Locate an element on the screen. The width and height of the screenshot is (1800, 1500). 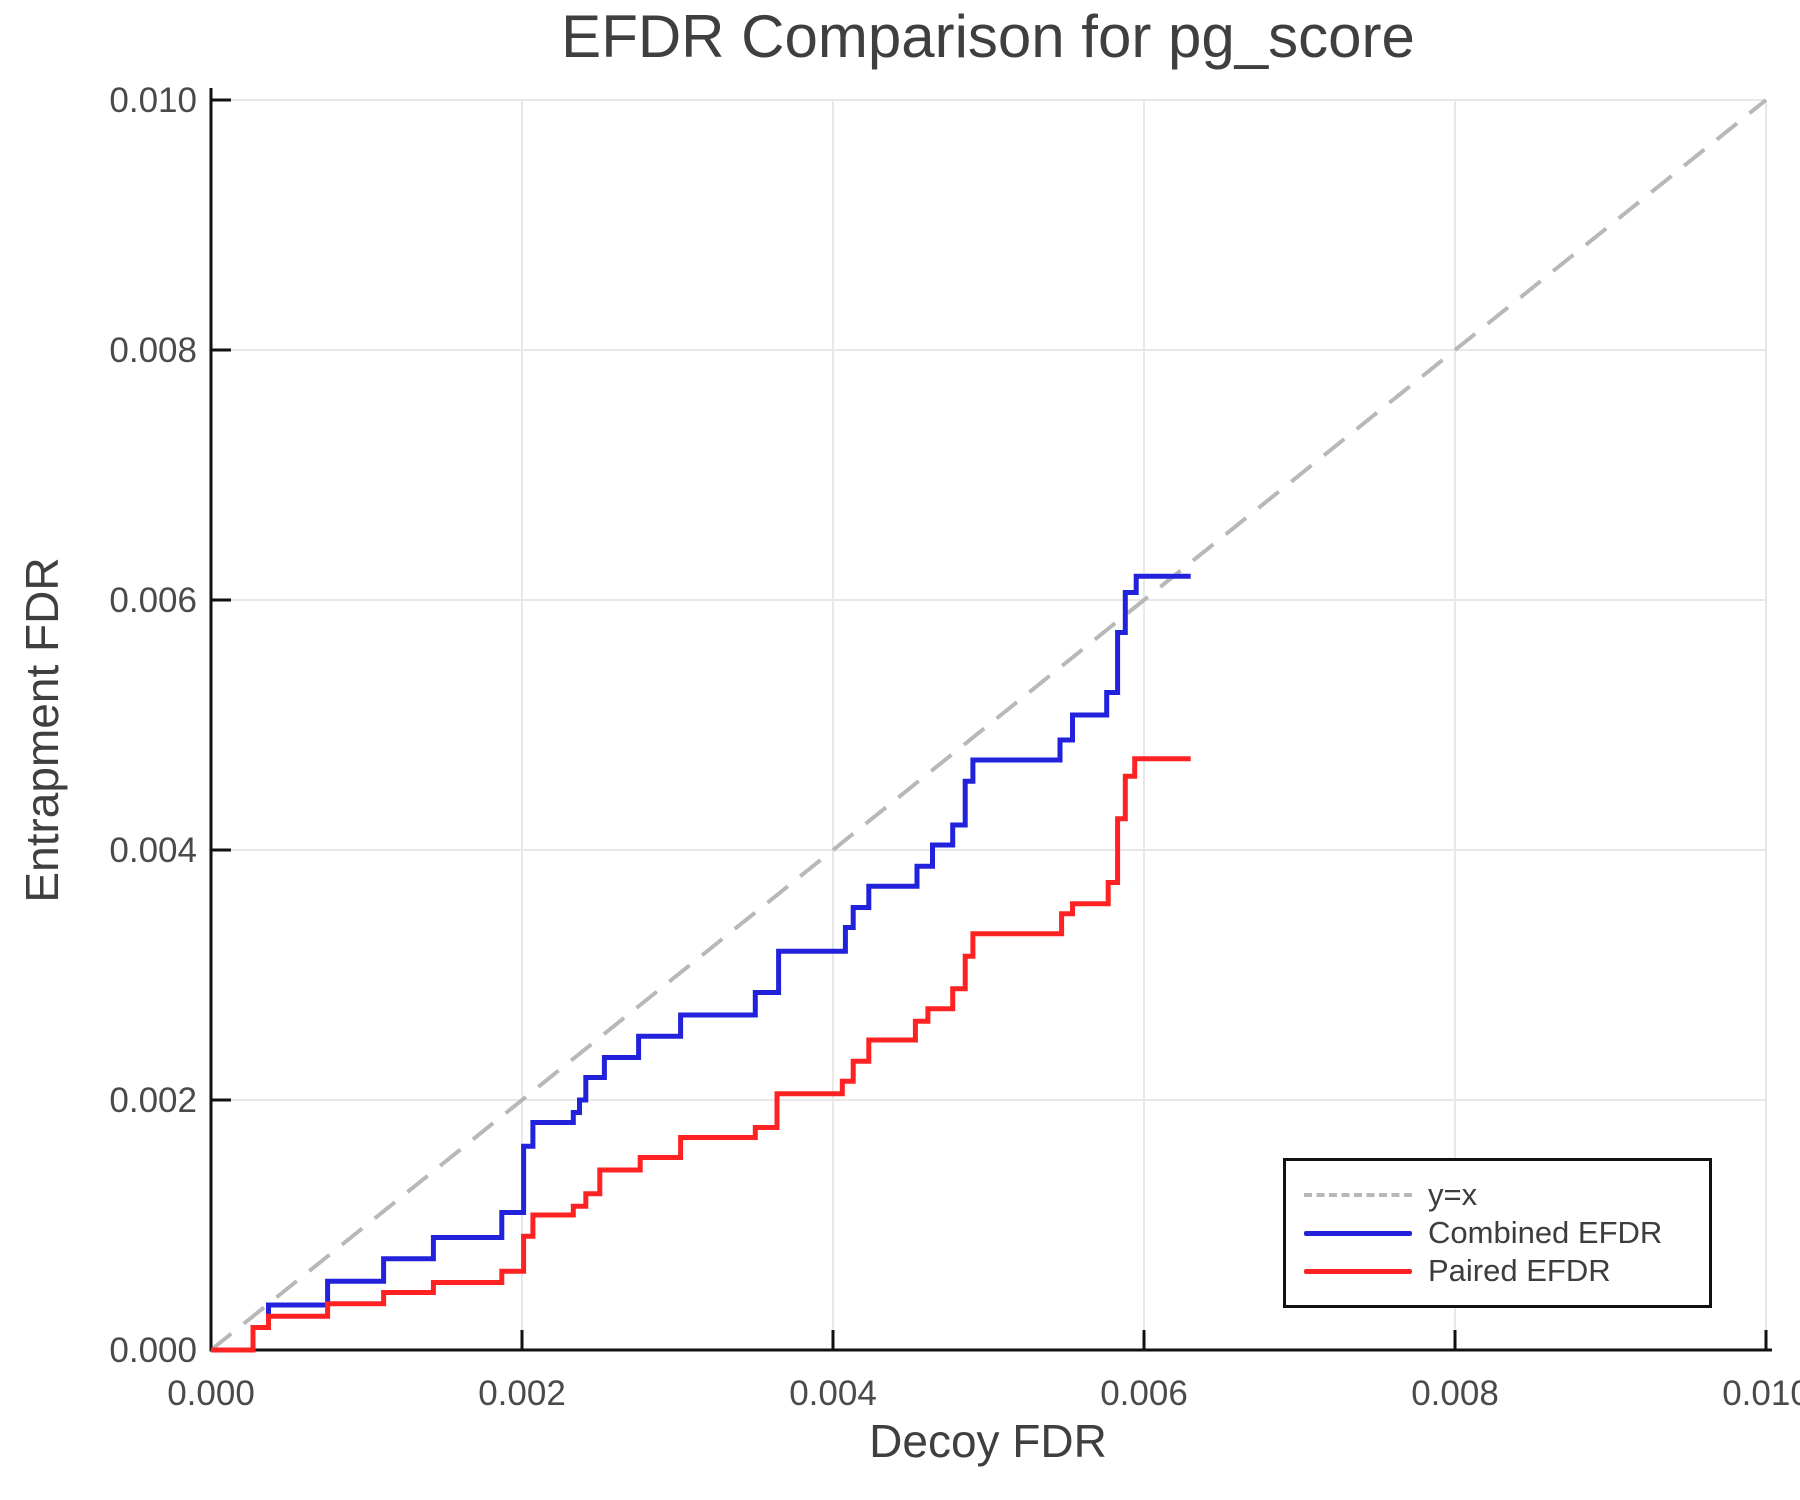
x-tick-label: 0.008 is located at coordinates (1455, 1393).